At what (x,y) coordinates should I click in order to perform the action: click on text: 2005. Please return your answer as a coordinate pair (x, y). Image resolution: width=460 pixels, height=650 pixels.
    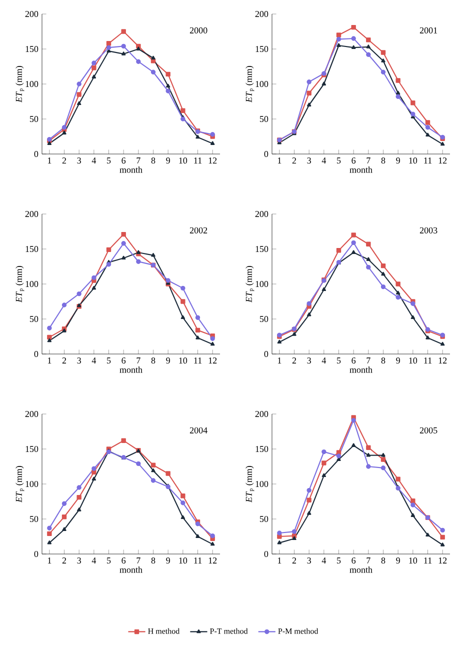
    Looking at the image, I should click on (429, 430).